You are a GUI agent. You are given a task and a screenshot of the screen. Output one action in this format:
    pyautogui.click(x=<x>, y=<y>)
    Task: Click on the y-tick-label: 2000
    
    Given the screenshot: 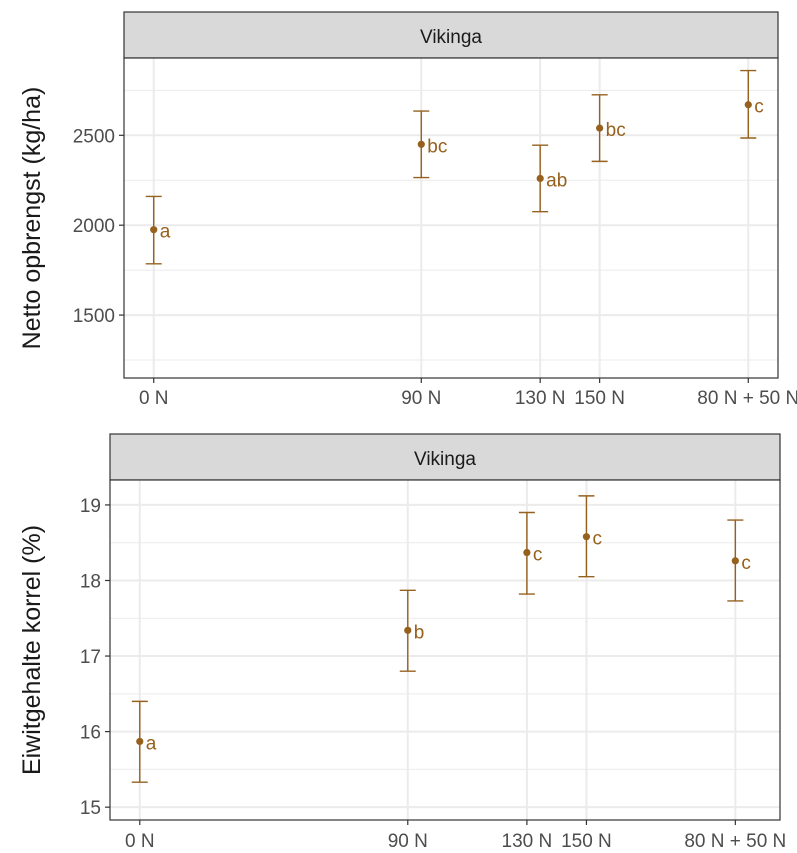 What is the action you would take?
    pyautogui.click(x=94, y=226)
    